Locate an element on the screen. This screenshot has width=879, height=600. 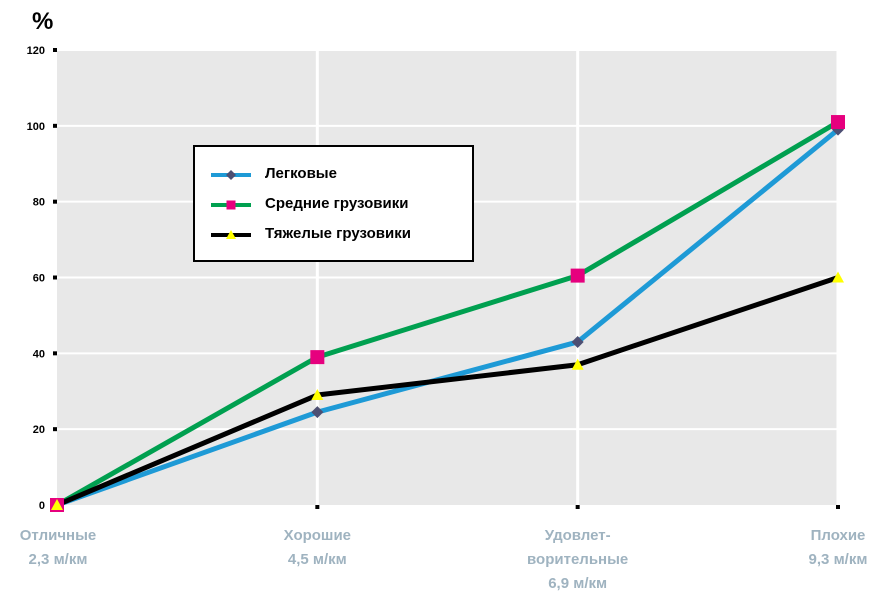
y-tick-label: 60 is located at coordinates (39, 279).